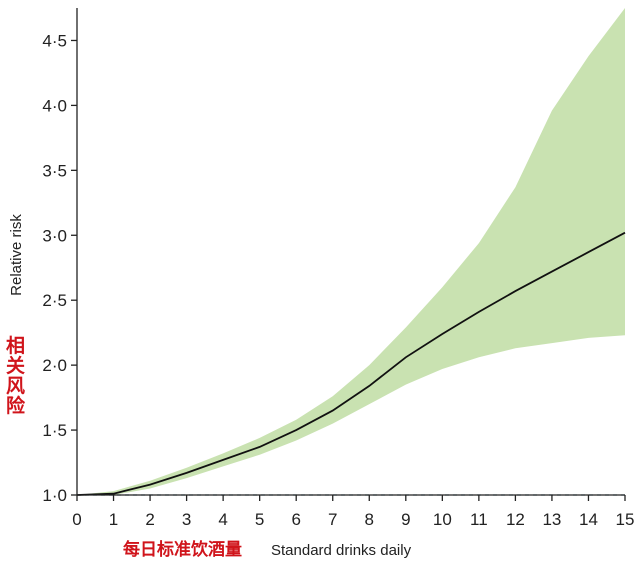  What do you see at coordinates (295, 519) in the screenshot?
I see `x-tick-label: 6` at bounding box center [295, 519].